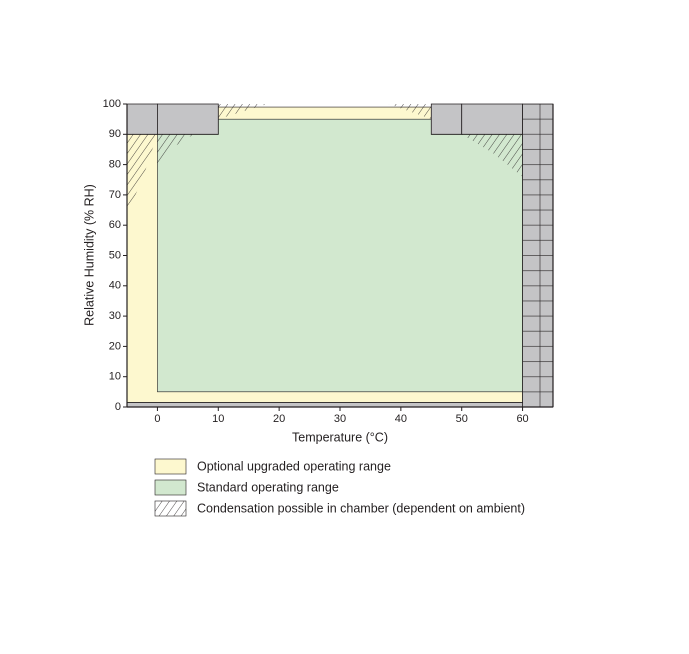 Image resolution: width=689 pixels, height=654 pixels. Describe the element at coordinates (115, 286) in the screenshot. I see `y-tick-label: 40` at that location.